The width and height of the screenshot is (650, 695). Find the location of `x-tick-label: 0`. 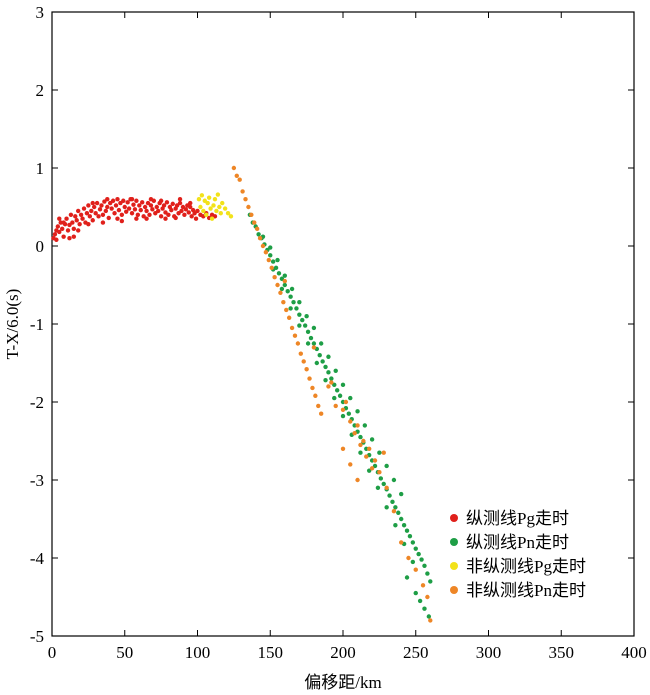

x-tick-label: 0 is located at coordinates (52, 652).